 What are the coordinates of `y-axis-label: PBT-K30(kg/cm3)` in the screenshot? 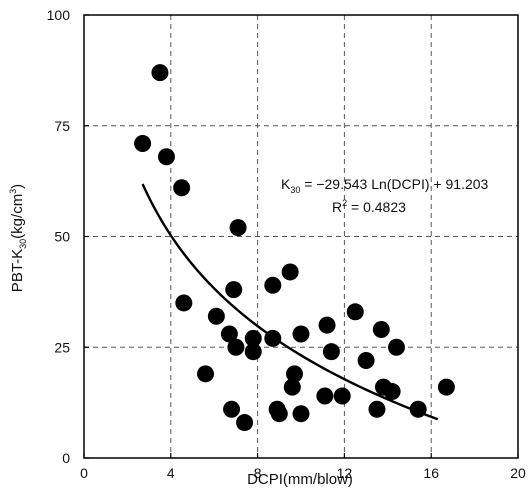 It's located at (18, 238).